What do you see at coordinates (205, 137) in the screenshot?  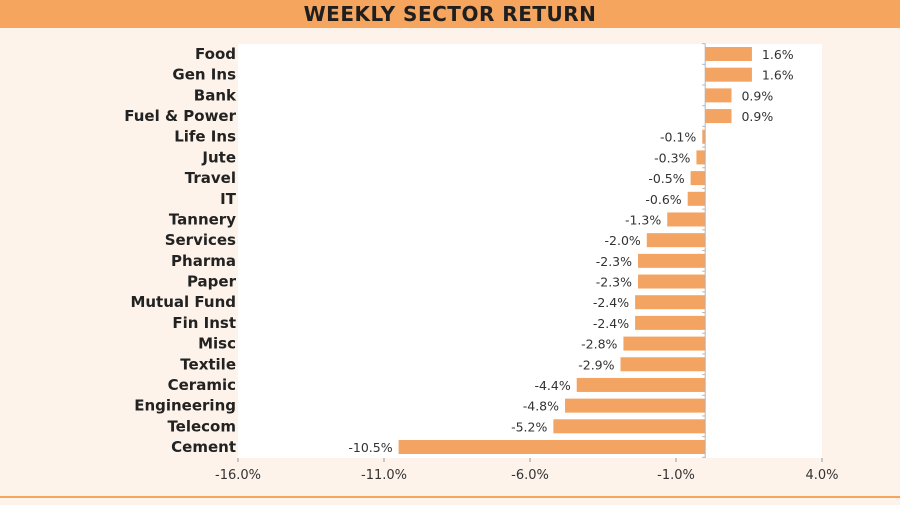 I see `category-label: Life Ins` at bounding box center [205, 137].